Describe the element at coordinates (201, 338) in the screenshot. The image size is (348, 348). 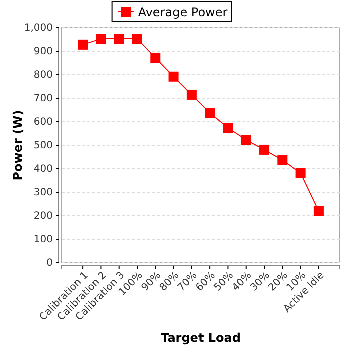
I see `x-axis-title: Target Load` at that location.